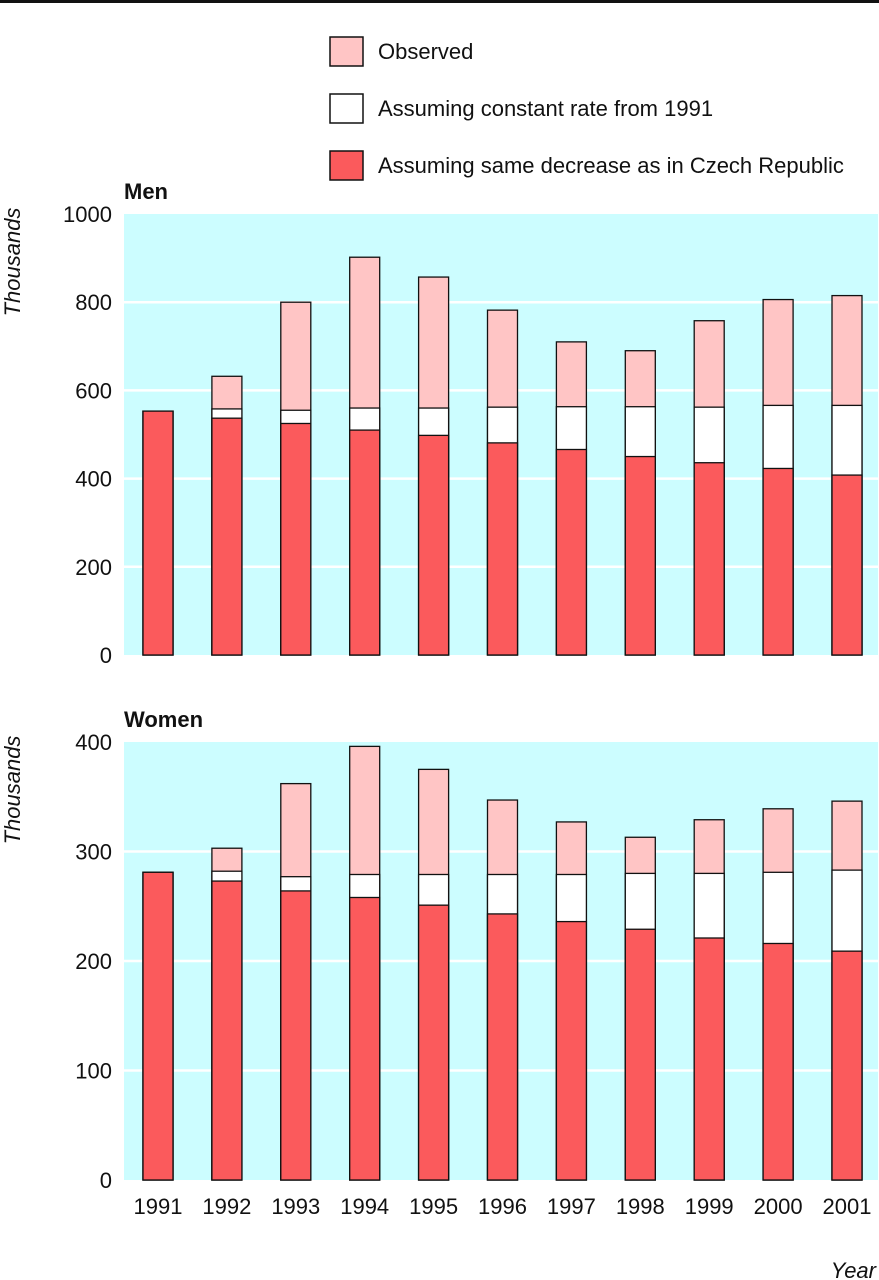  What do you see at coordinates (640, 555) in the screenshot?
I see `men-bar-czech-decrease-1998` at bounding box center [640, 555].